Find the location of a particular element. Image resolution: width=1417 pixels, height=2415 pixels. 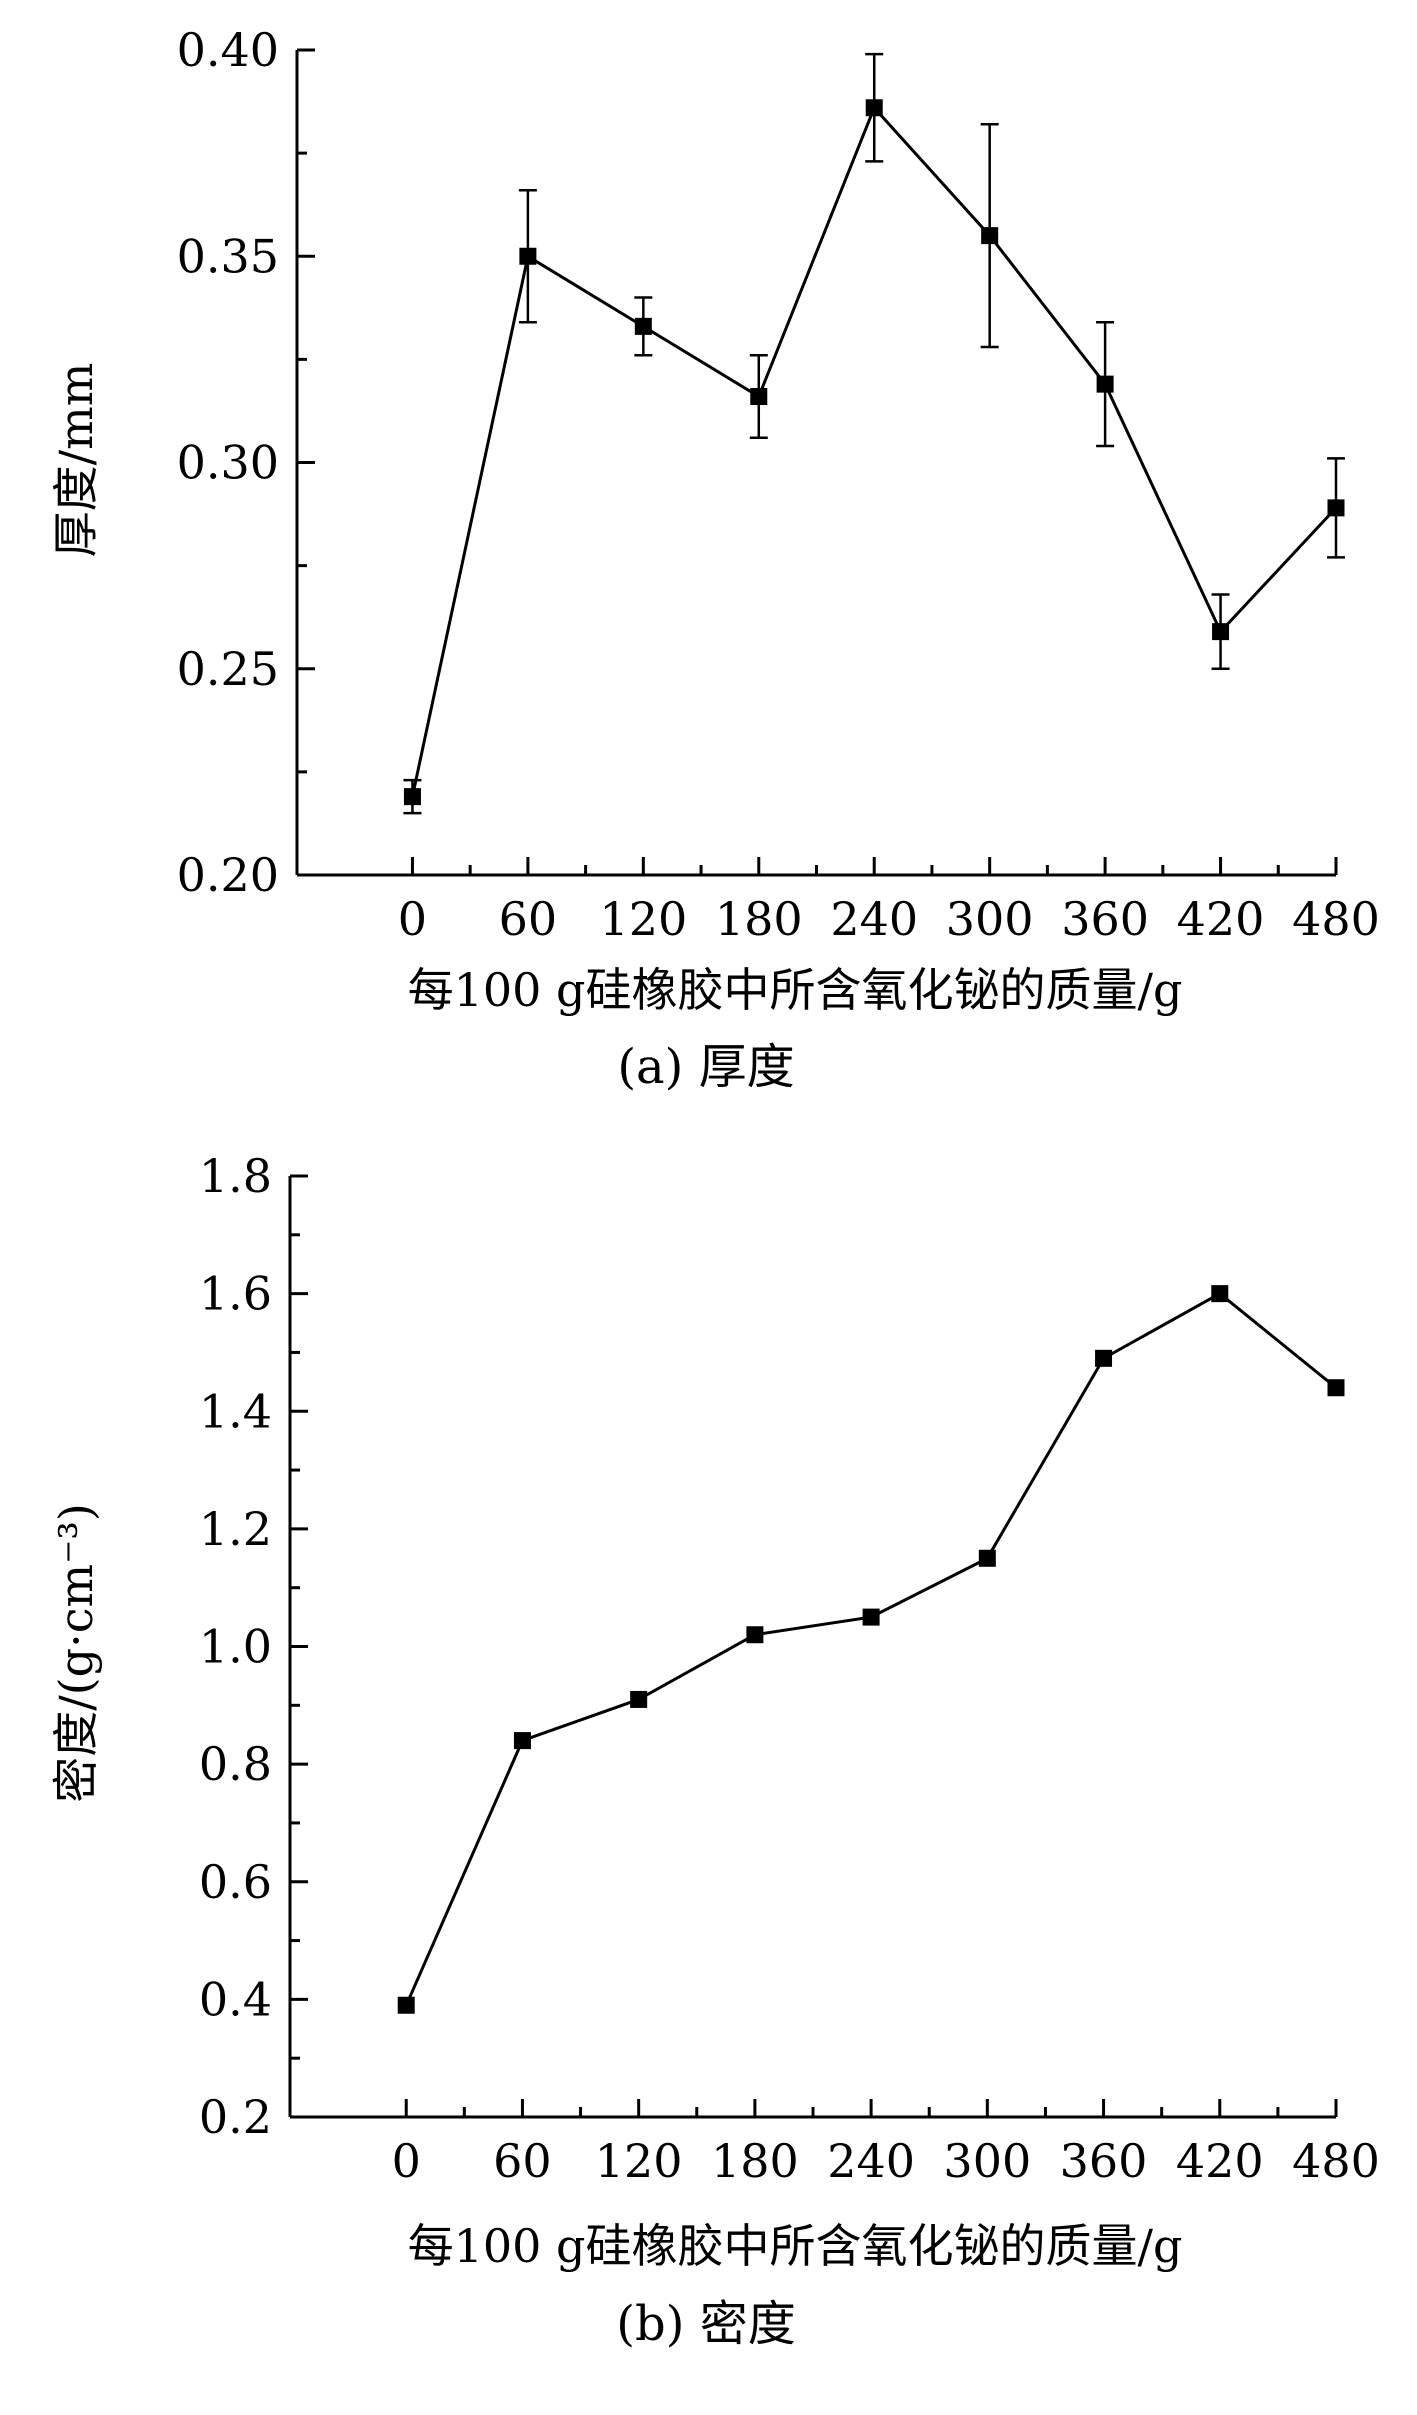

panel-a-x-tick-label: 180 is located at coordinates (759, 919).